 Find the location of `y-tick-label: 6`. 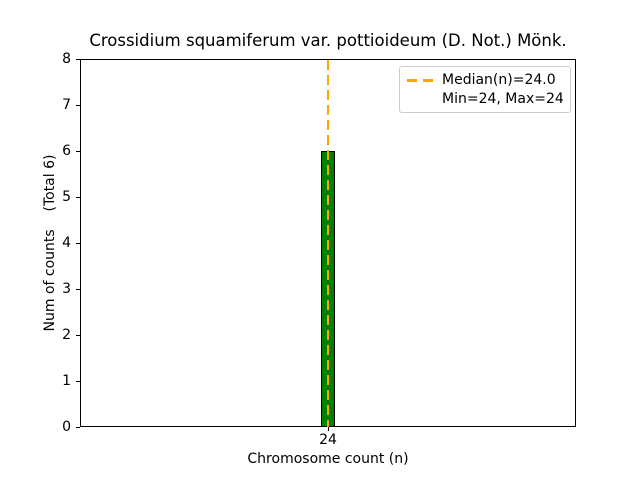

y-tick-label: 6 is located at coordinates (66, 151).